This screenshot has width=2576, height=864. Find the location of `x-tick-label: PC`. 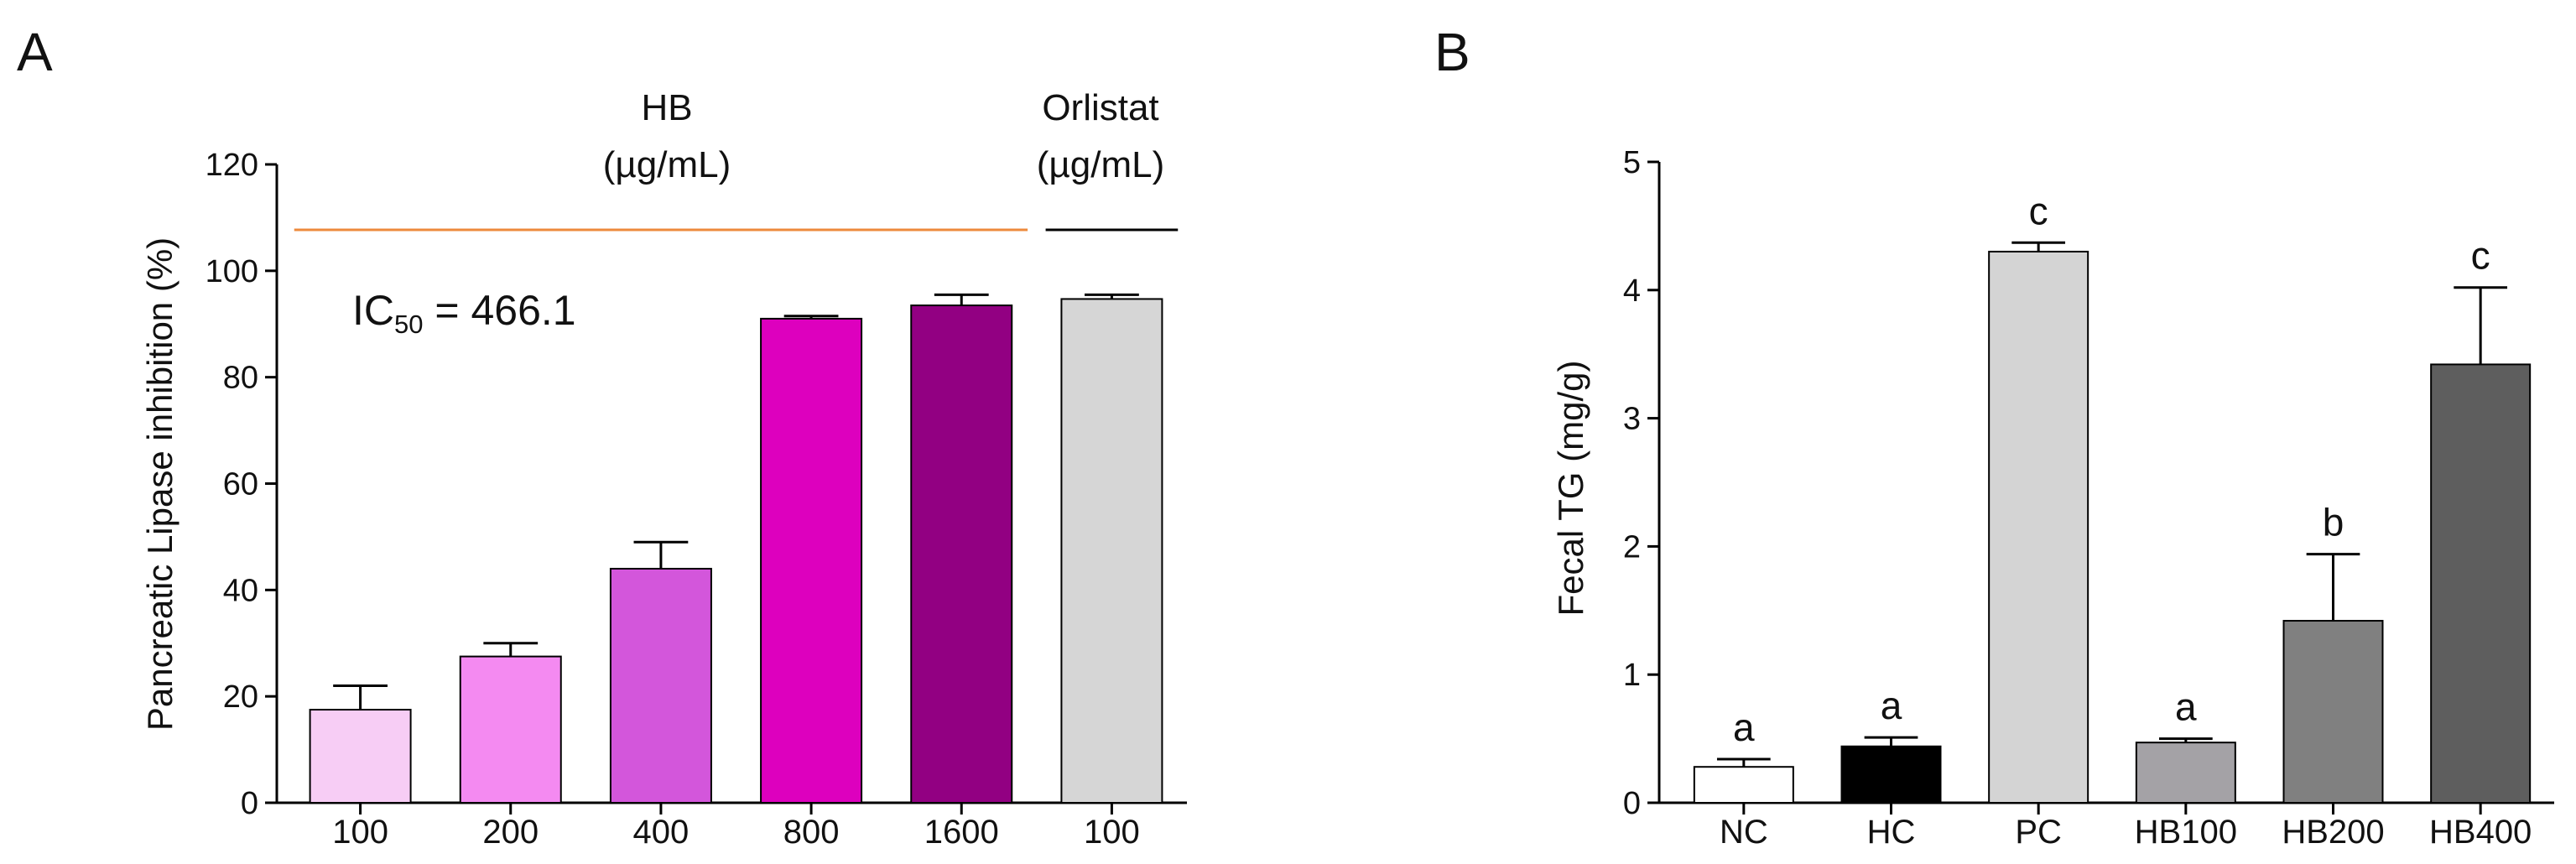

x-tick-label: PC is located at coordinates (2038, 832).